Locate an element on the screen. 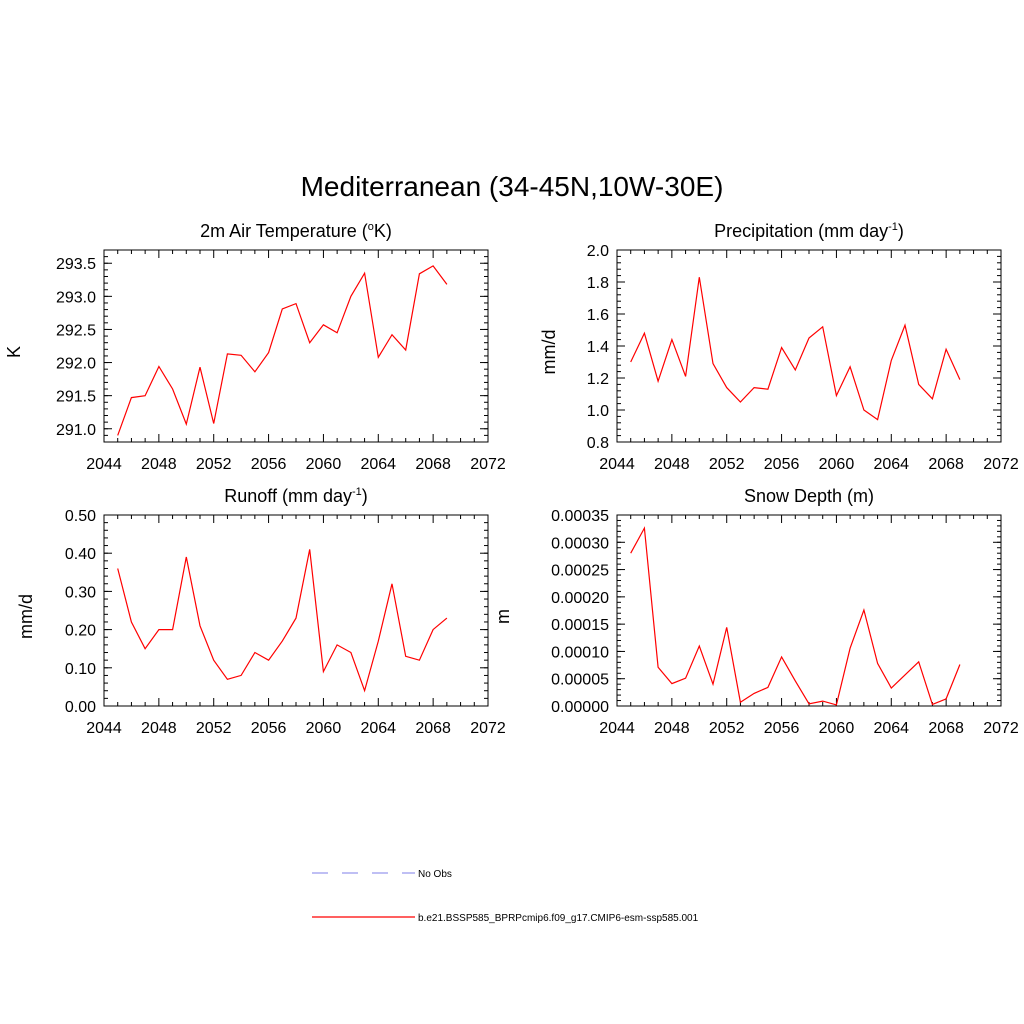 The height and width of the screenshot is (1024, 1024). y-tick-label: 1.4 is located at coordinates (598, 347).